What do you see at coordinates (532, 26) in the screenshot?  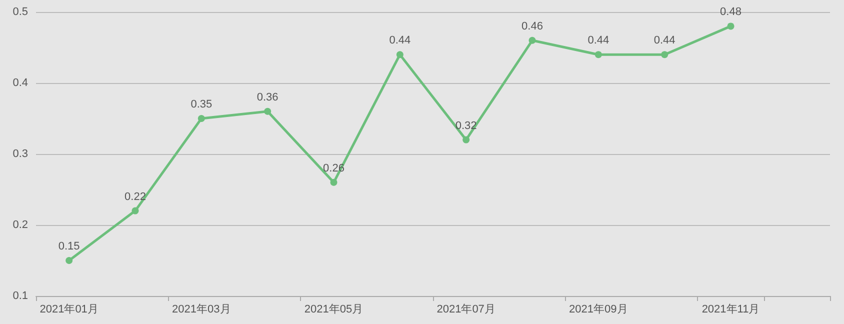 I see `data-label: 0.46` at bounding box center [532, 26].